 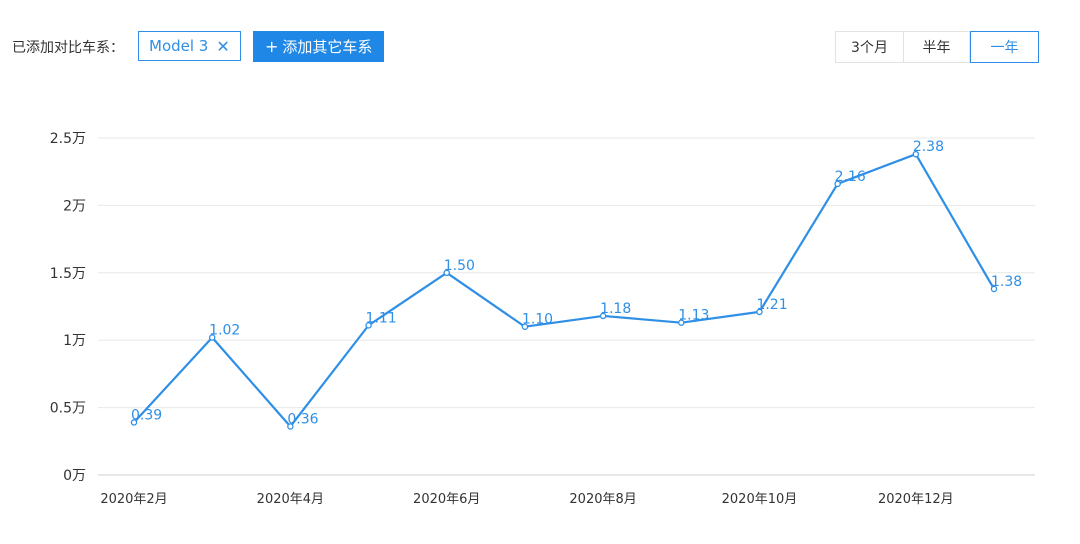 What do you see at coordinates (771, 305) in the screenshot?
I see `data-label: 1.21` at bounding box center [771, 305].